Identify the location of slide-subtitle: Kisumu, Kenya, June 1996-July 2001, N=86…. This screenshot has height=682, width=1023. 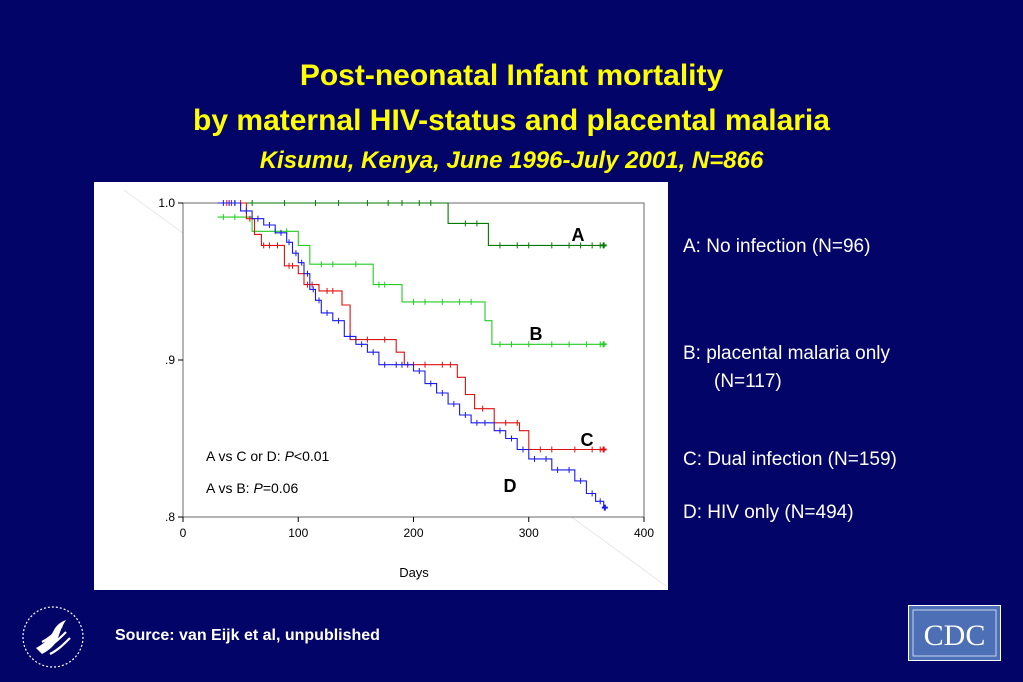
(511, 160).